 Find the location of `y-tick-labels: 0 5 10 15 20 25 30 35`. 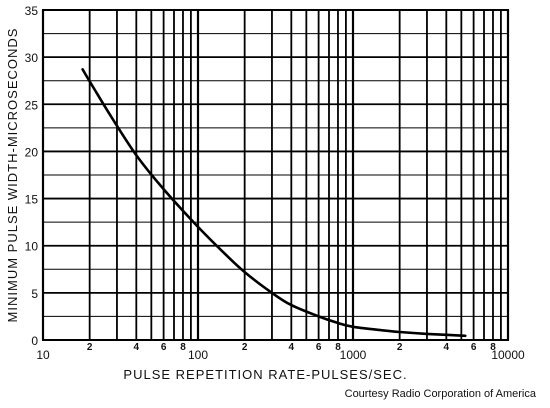

y-tick-labels: 0 5 10 15 20 25 30 35 is located at coordinates (32, 176).